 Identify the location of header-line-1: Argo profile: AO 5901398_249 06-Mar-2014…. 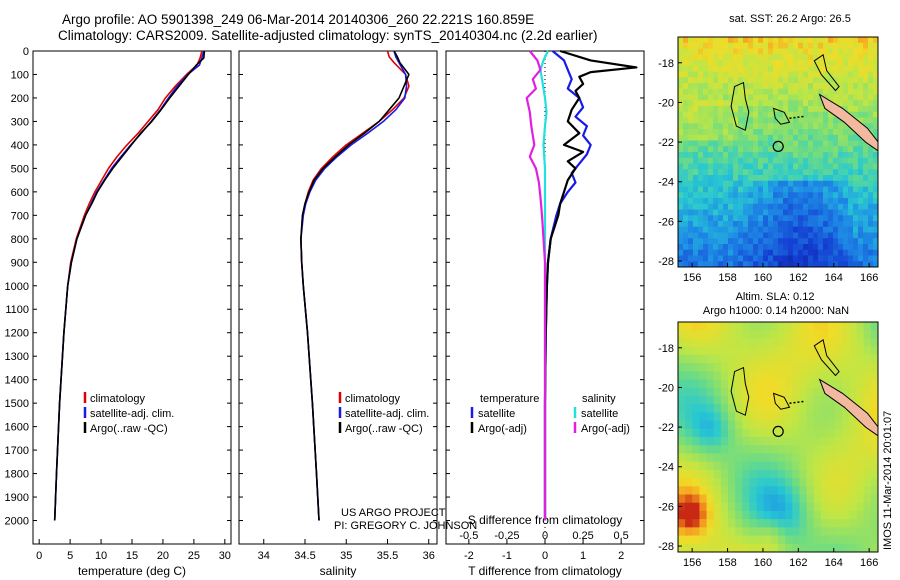
(298, 19).